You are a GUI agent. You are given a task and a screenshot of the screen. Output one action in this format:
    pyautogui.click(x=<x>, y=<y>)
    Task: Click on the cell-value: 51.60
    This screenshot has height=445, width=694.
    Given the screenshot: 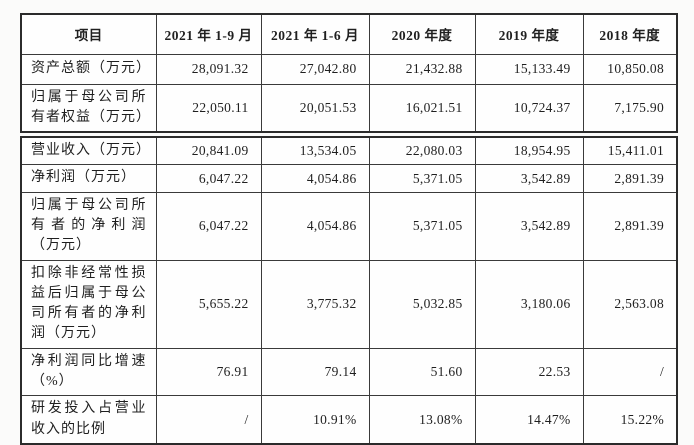 What is the action you would take?
    pyautogui.click(x=422, y=372)
    